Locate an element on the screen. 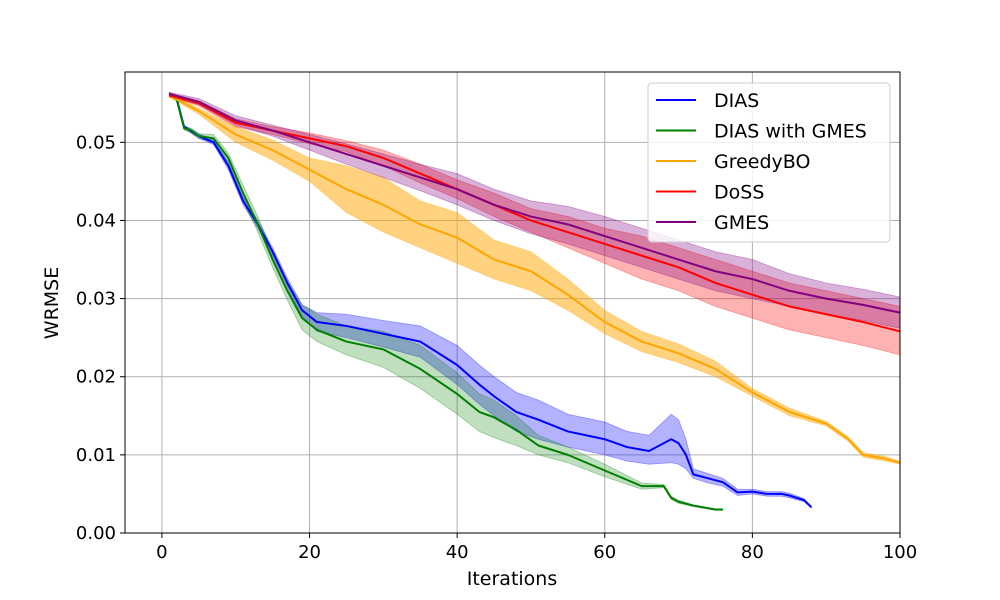 Image resolution: width=1000 pixels, height=600 pixels. legend-box is located at coordinates (769, 162).